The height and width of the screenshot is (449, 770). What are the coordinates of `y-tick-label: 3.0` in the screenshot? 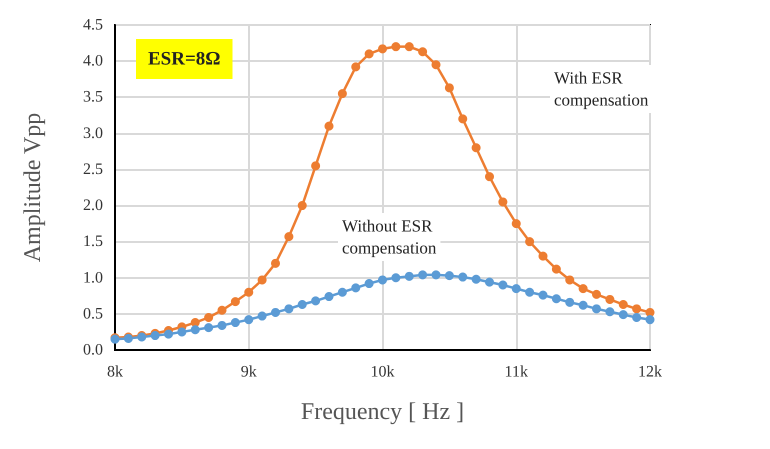 It's located at (93, 133).